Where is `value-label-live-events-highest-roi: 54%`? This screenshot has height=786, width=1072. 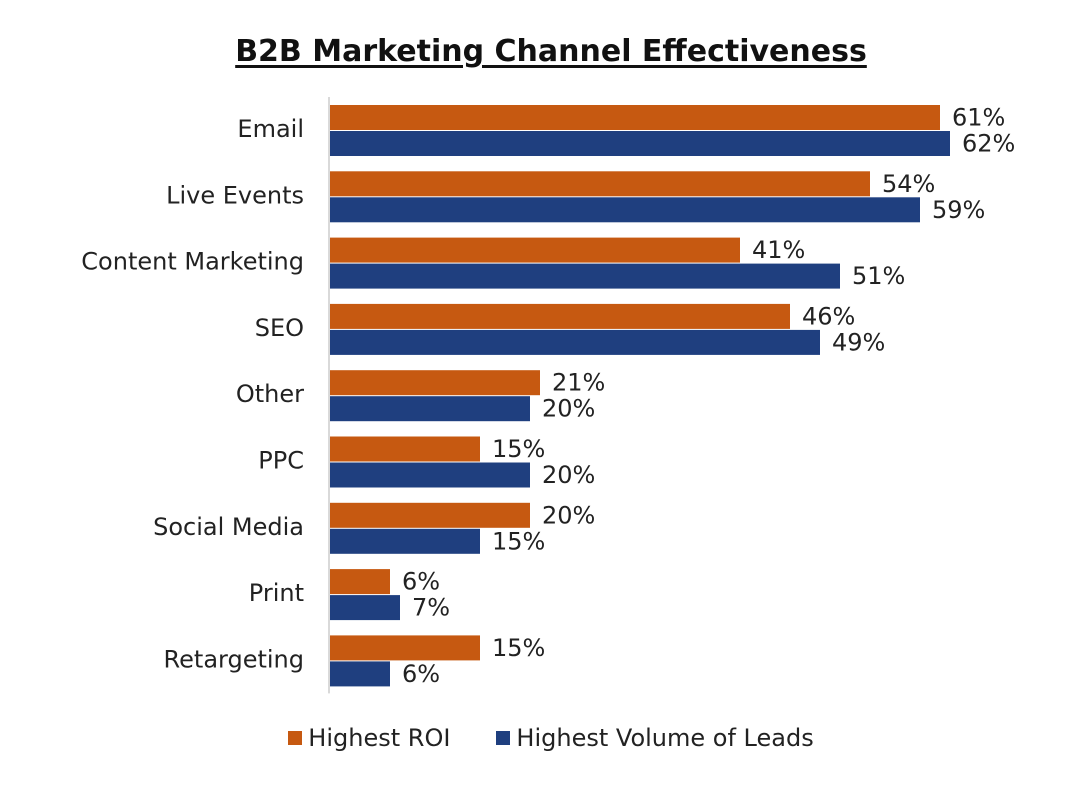 value-label-live-events-highest-roi: 54% is located at coordinates (908, 184).